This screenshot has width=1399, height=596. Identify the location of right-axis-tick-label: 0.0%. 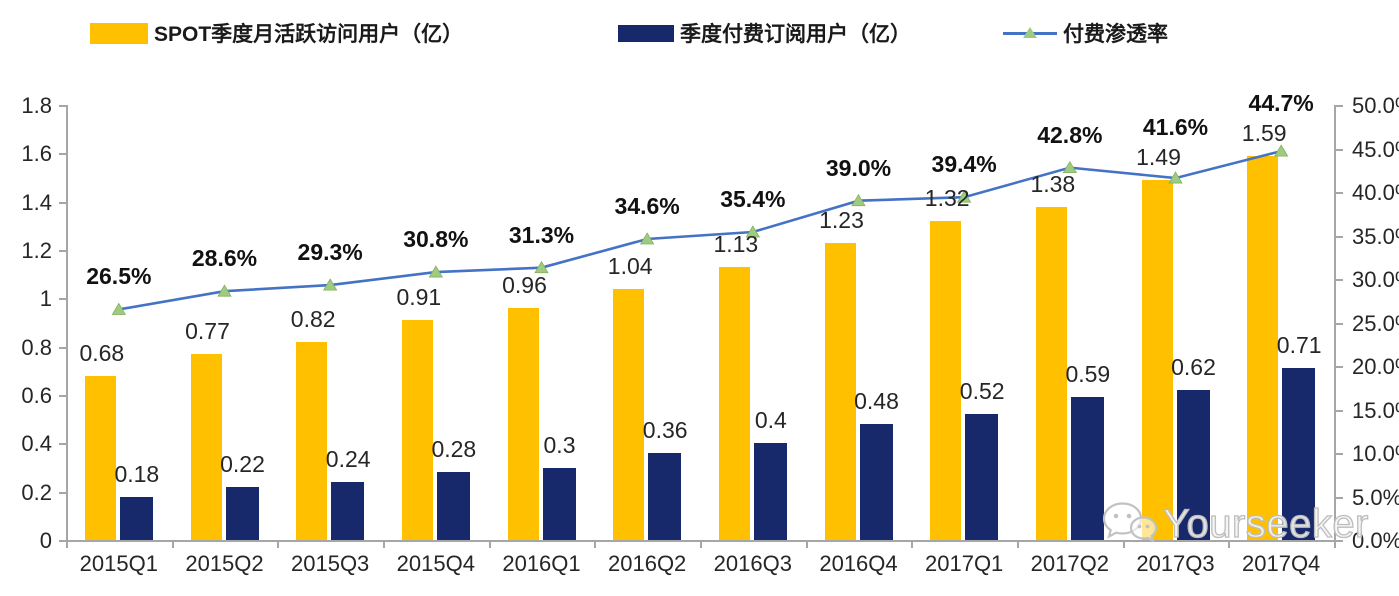
(1375, 540).